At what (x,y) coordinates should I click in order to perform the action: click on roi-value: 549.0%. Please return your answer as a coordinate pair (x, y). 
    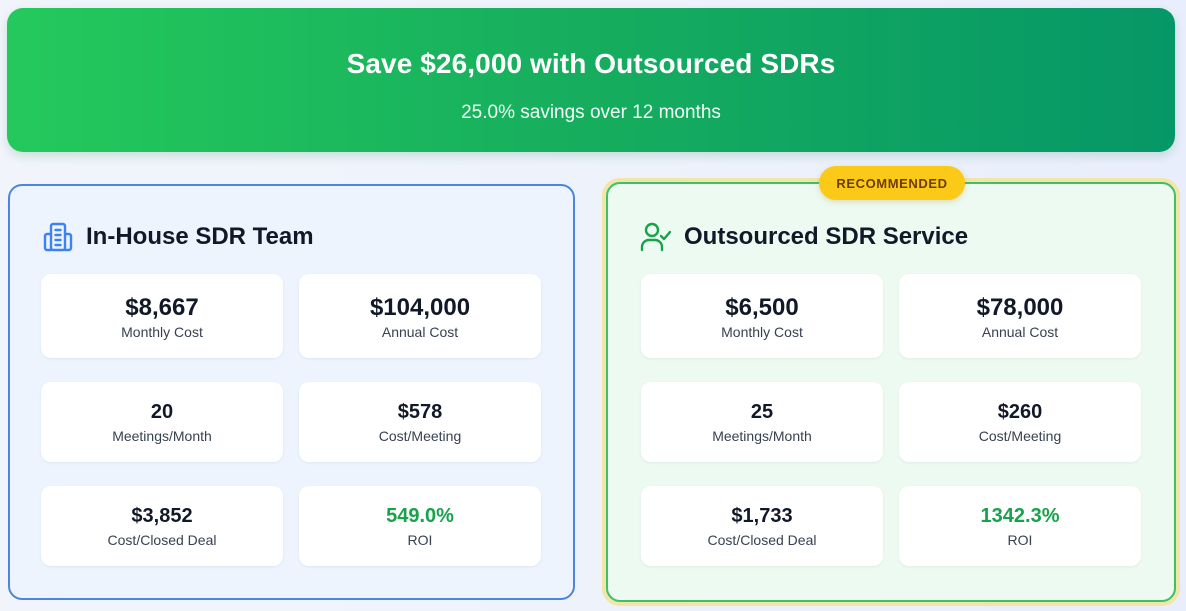
    Looking at the image, I should click on (420, 516).